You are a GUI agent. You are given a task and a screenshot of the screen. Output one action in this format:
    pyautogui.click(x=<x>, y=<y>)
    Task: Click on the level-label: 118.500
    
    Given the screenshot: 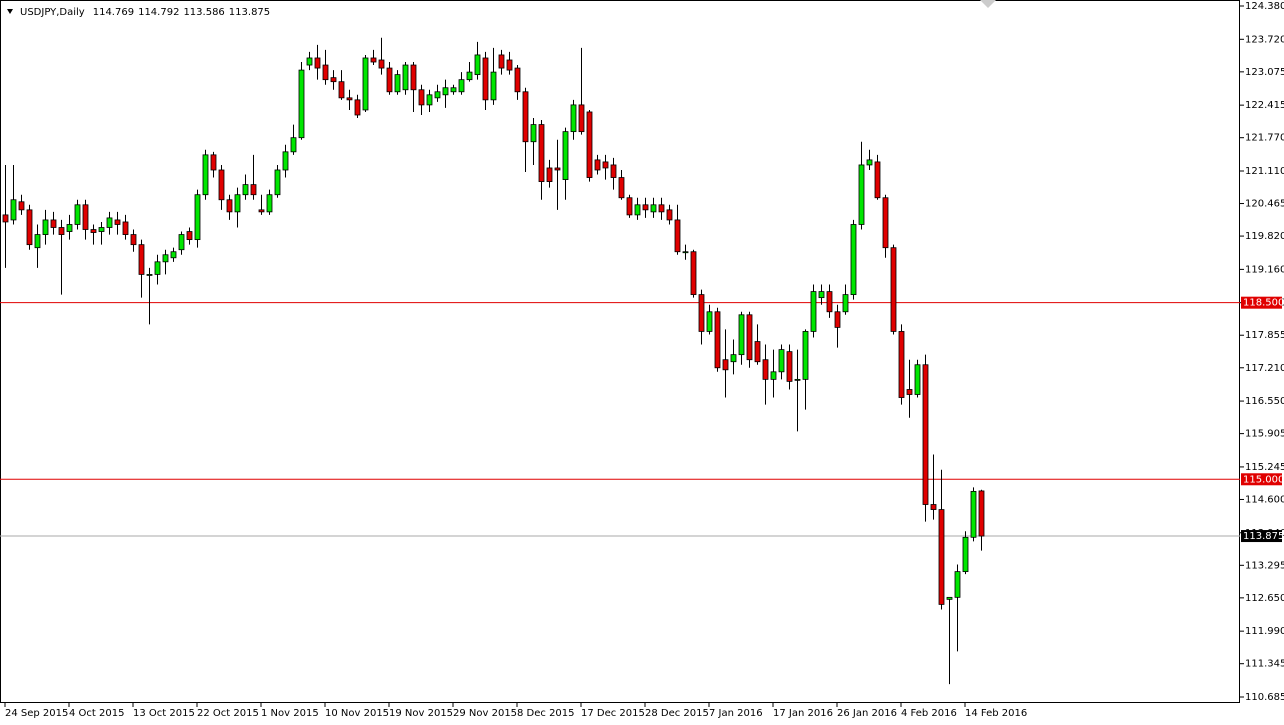 What is the action you would take?
    pyautogui.click(x=1263, y=303)
    